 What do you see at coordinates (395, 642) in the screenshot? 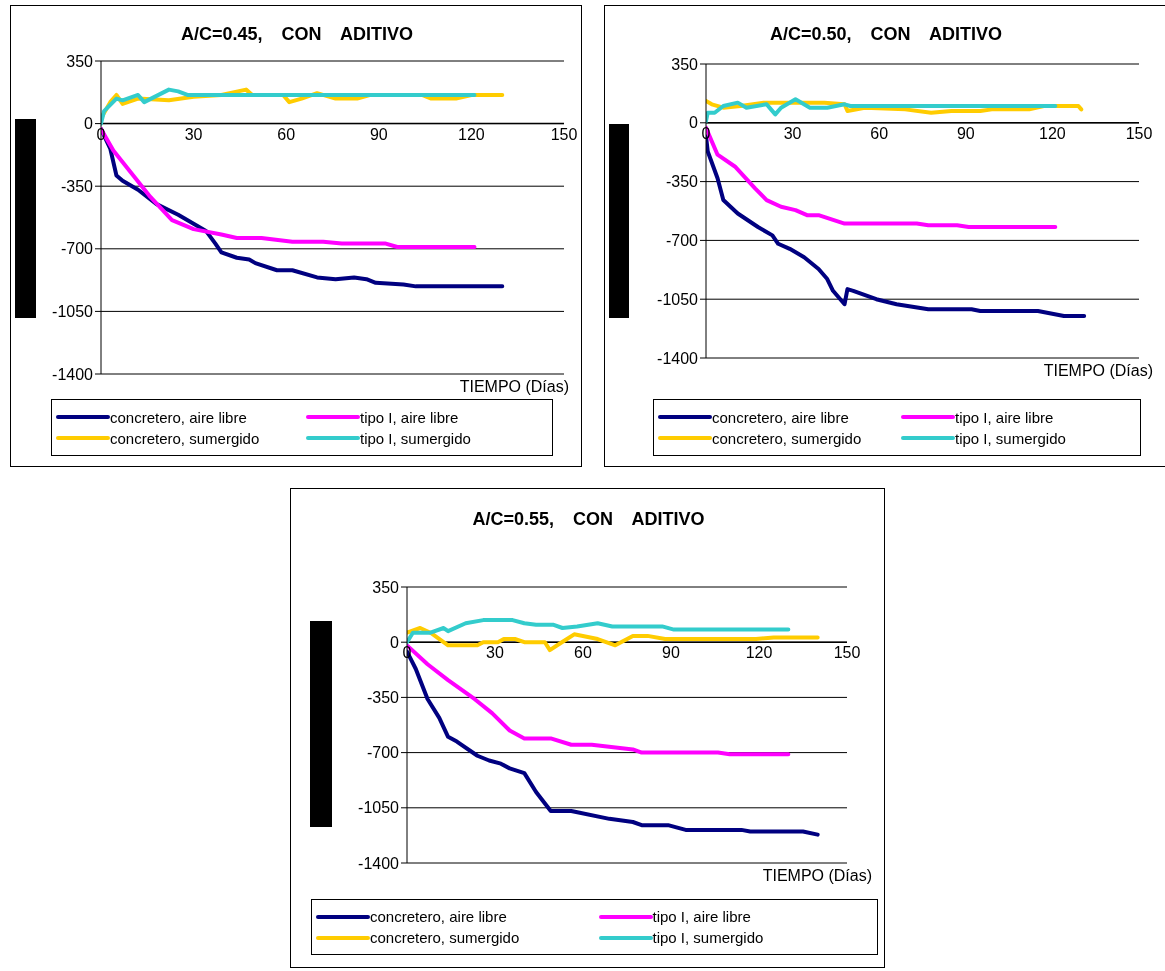
I see `y-tick-label: 0` at bounding box center [395, 642].